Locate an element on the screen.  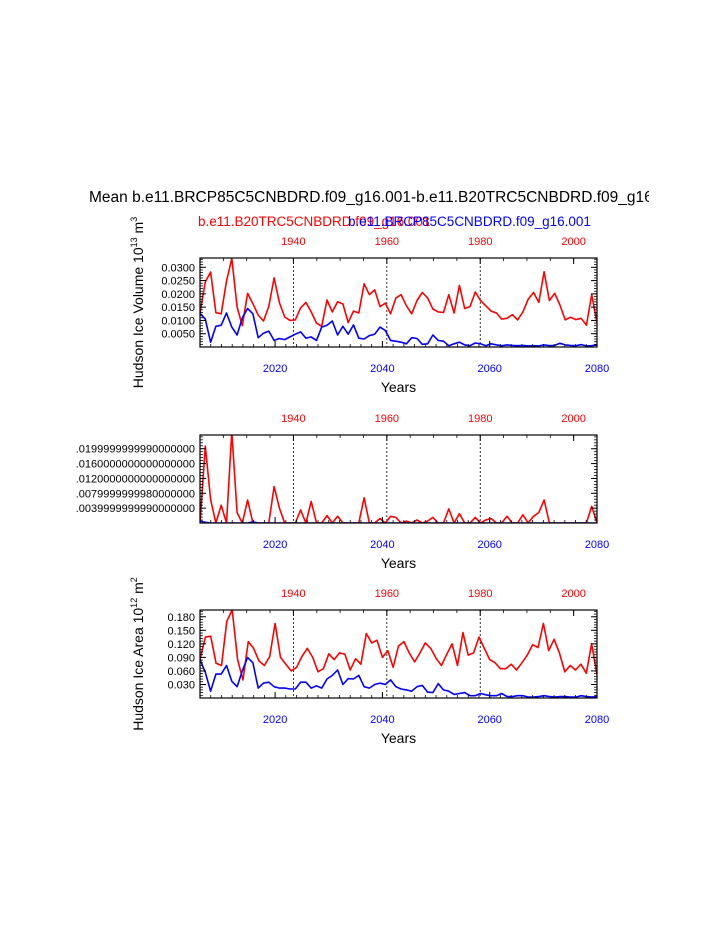
y-tick-label: 0.120 is located at coordinates (181, 645).